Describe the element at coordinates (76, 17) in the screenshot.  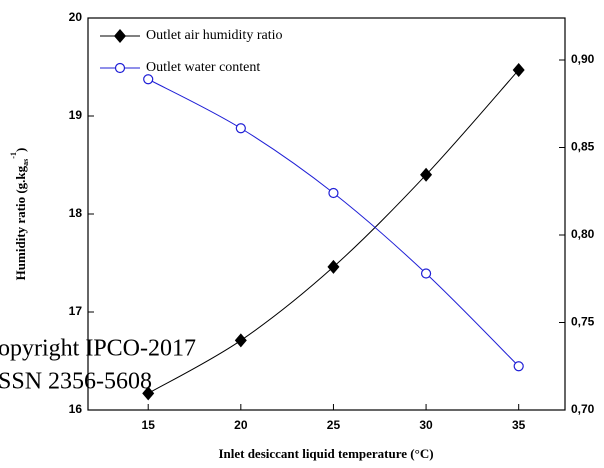
I see `y-tick-label: 20` at that location.